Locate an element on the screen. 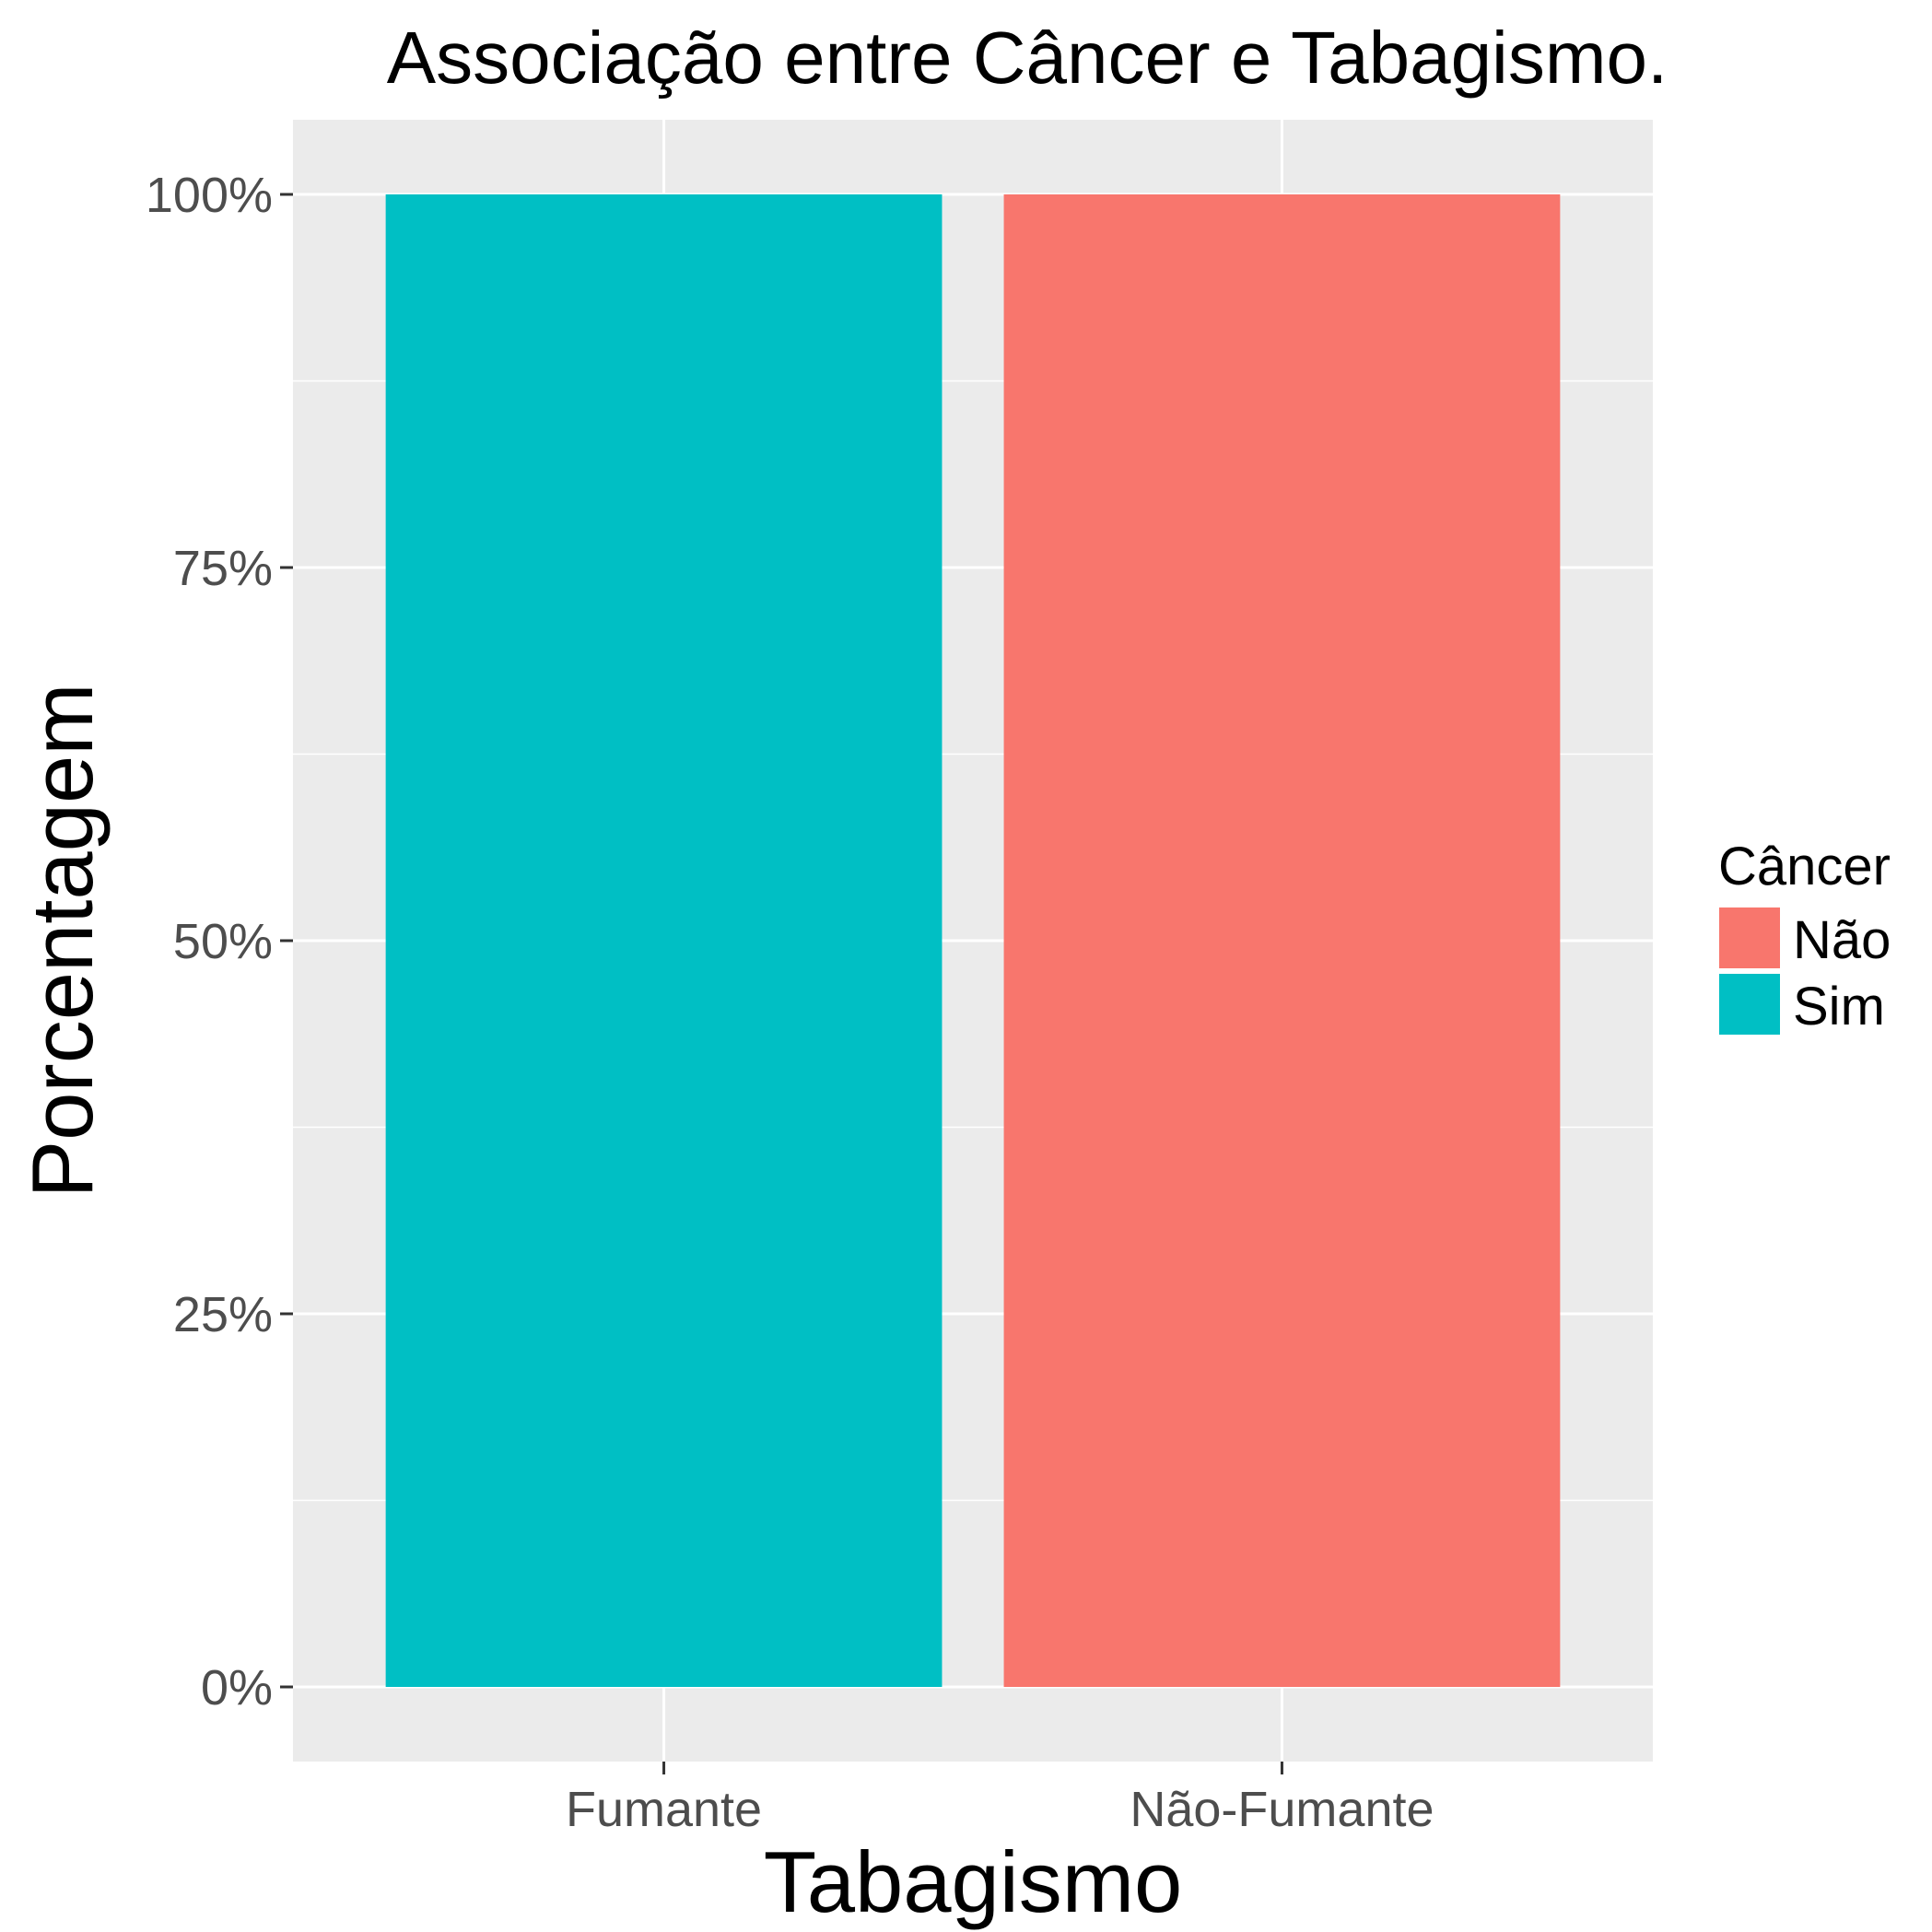 Image resolution: width=1932 pixels, height=1932 pixels. x-axis-title: Tabagismo is located at coordinates (973, 1882).